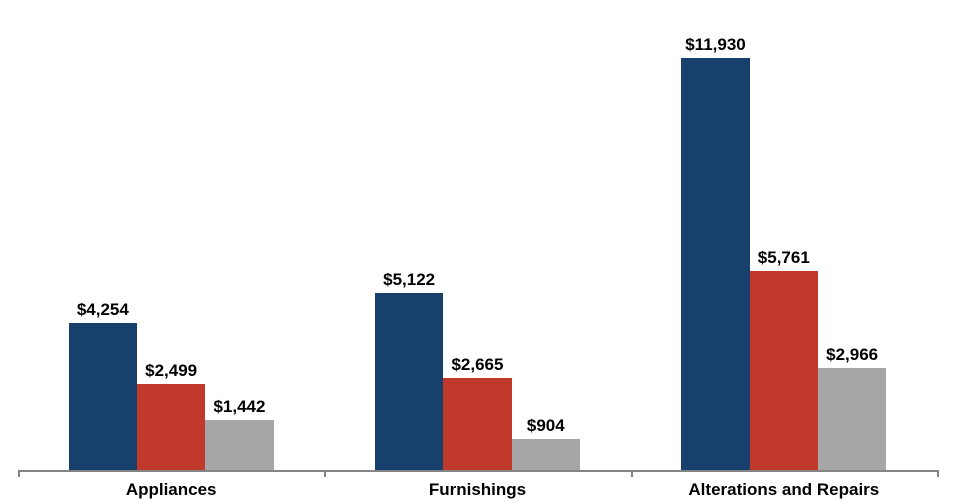 This screenshot has height=502, width=960. I want to click on bar-slot: $2,665, so click(477, 235).